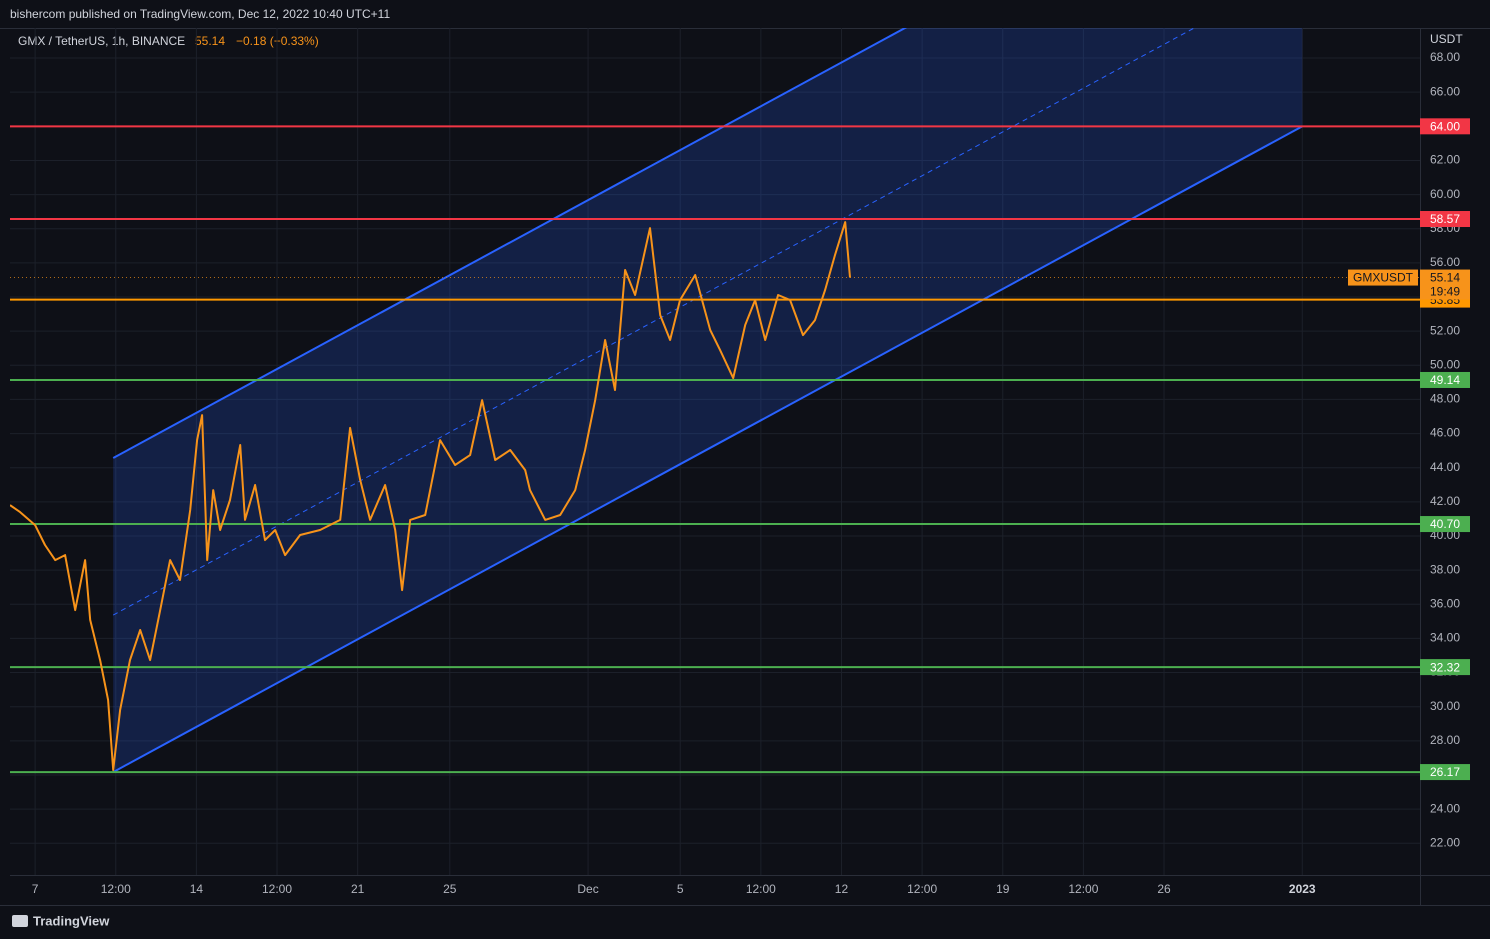 The height and width of the screenshot is (939, 1490). What do you see at coordinates (210, 41) in the screenshot?
I see `last-price: 55.14` at bounding box center [210, 41].